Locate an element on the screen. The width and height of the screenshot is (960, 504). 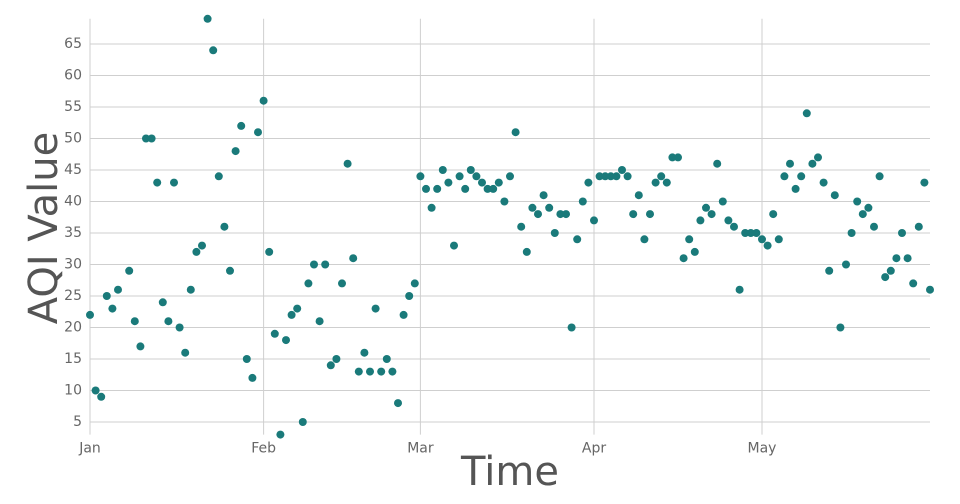
x-tick-label: Feb is located at coordinates (263, 449).